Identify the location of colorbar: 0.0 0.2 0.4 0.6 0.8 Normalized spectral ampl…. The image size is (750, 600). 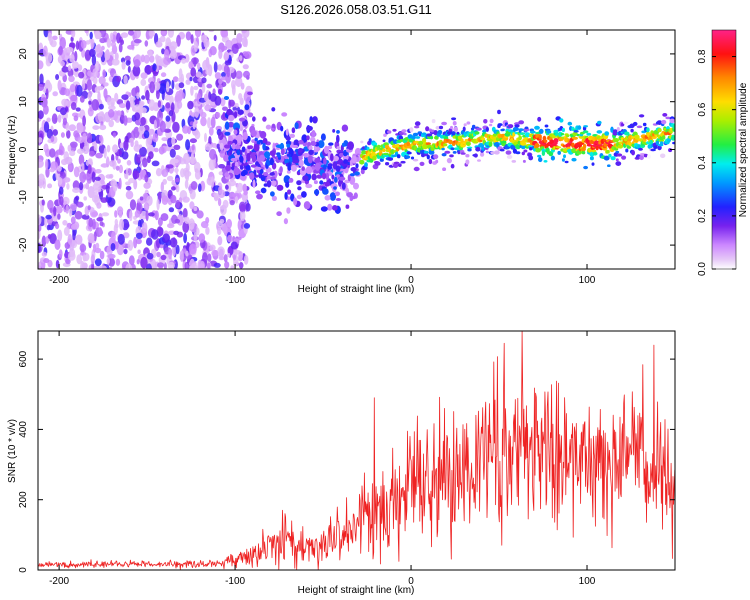
(723, 152).